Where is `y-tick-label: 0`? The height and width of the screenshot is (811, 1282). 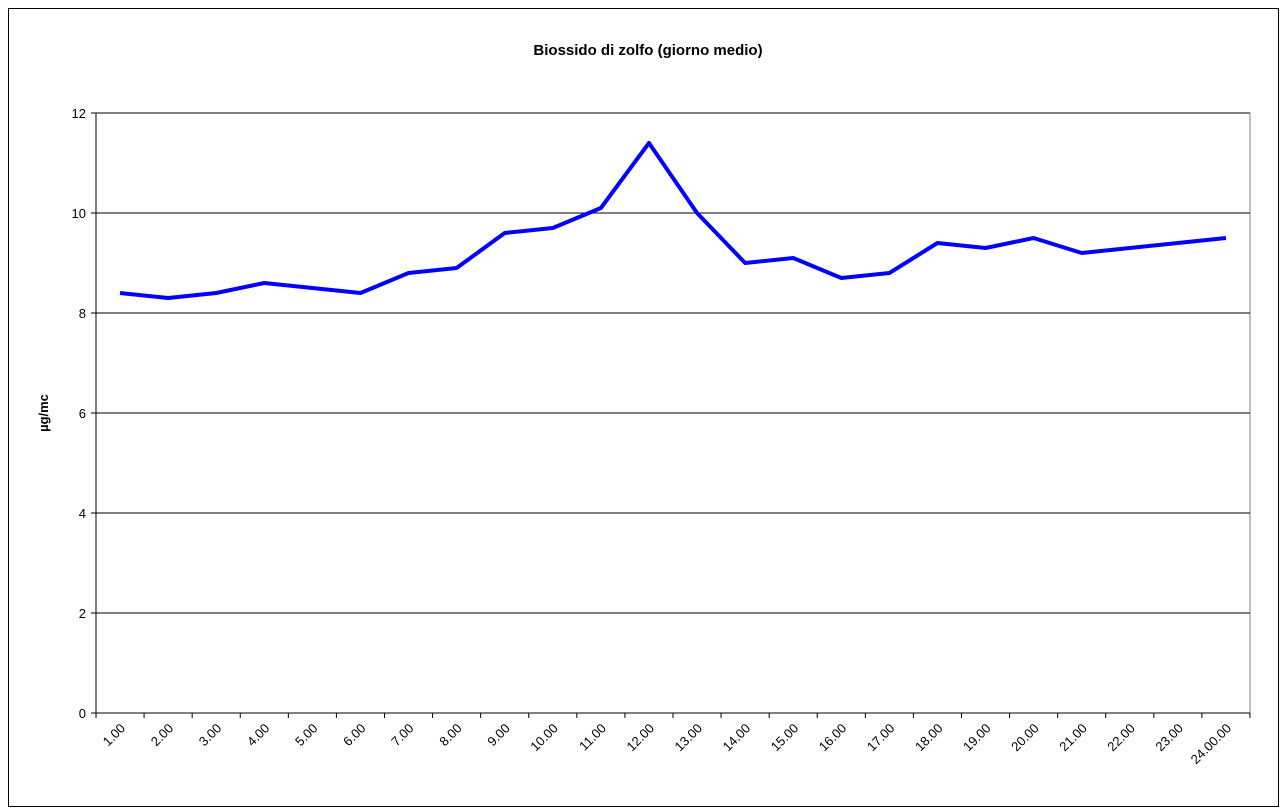
y-tick-label: 0 is located at coordinates (82, 713).